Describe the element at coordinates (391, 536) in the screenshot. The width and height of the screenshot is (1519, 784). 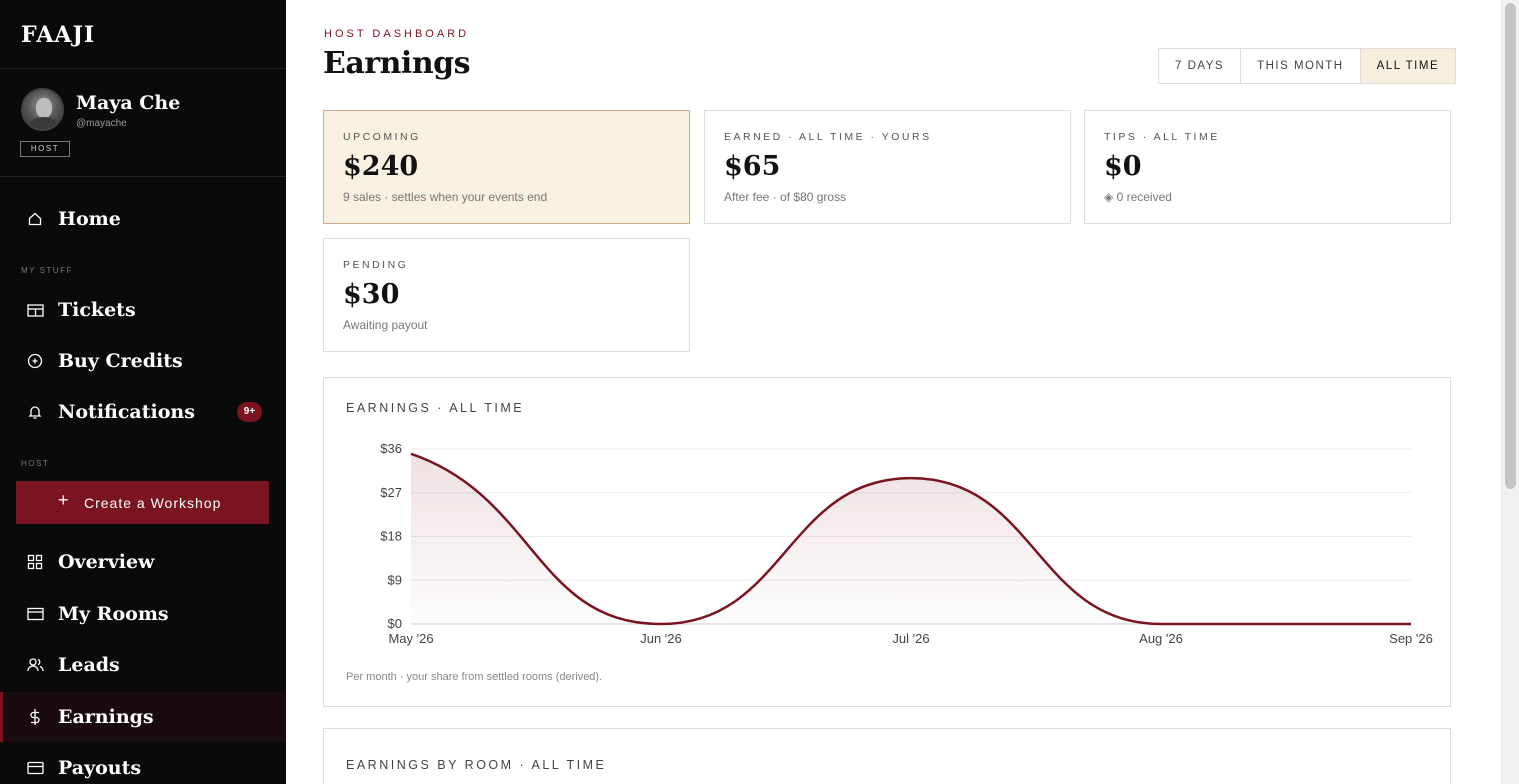
I see `y-tick-label: $18` at that location.